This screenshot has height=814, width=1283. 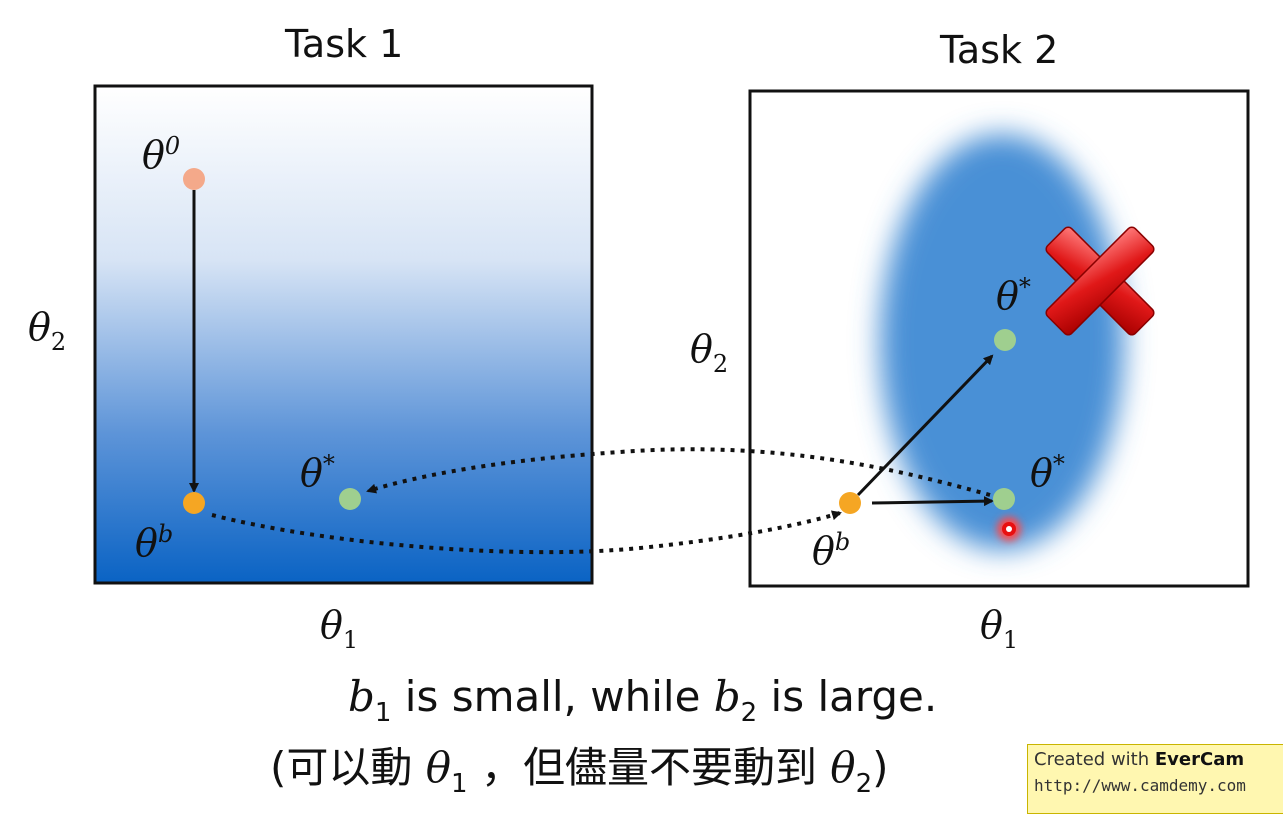 I want to click on task2-thetastar-top-point, so click(x=1005, y=340).